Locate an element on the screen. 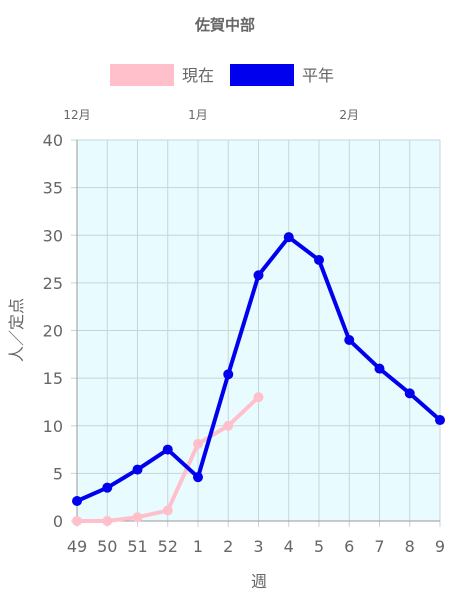 This screenshot has width=450, height=600. legend: 現在 平年 is located at coordinates (222, 75).